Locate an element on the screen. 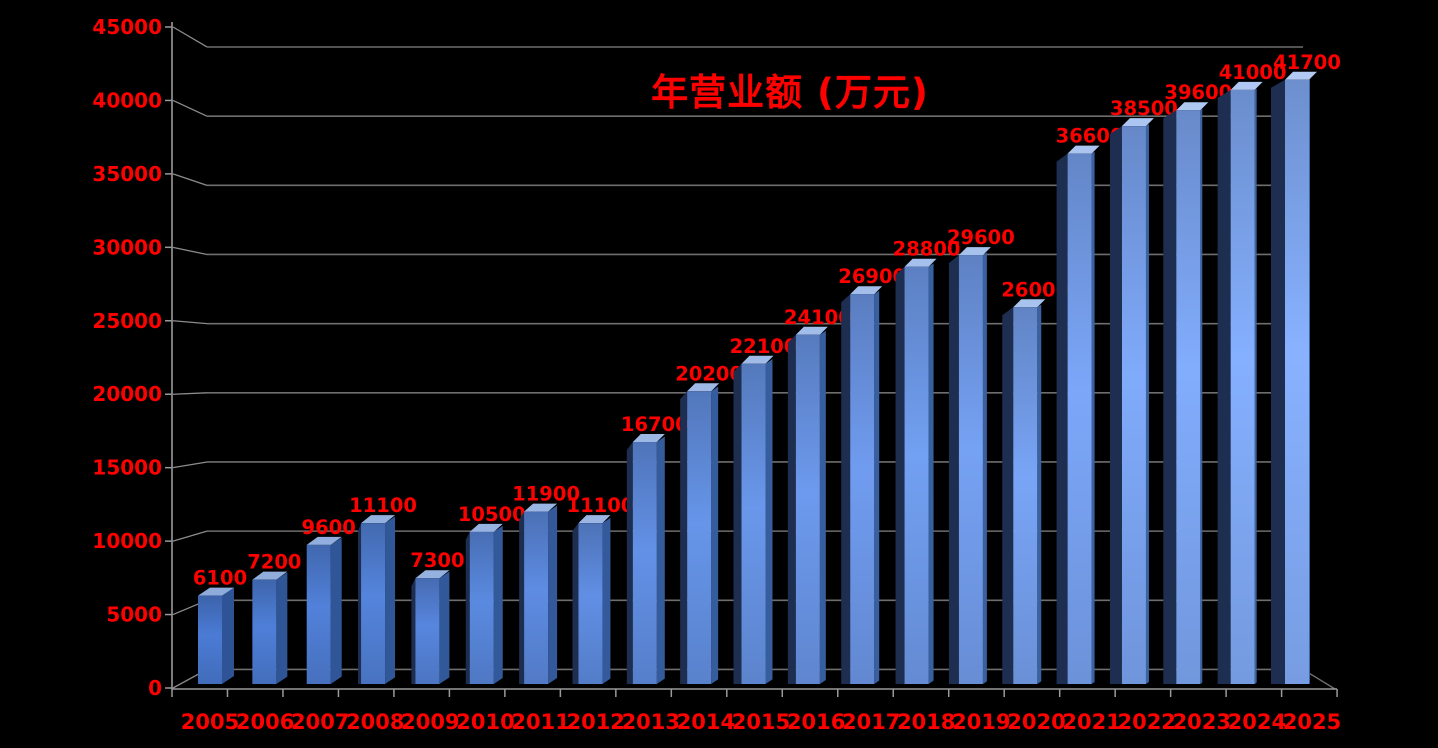  y-axis-label: 15000 is located at coordinates (127, 468).